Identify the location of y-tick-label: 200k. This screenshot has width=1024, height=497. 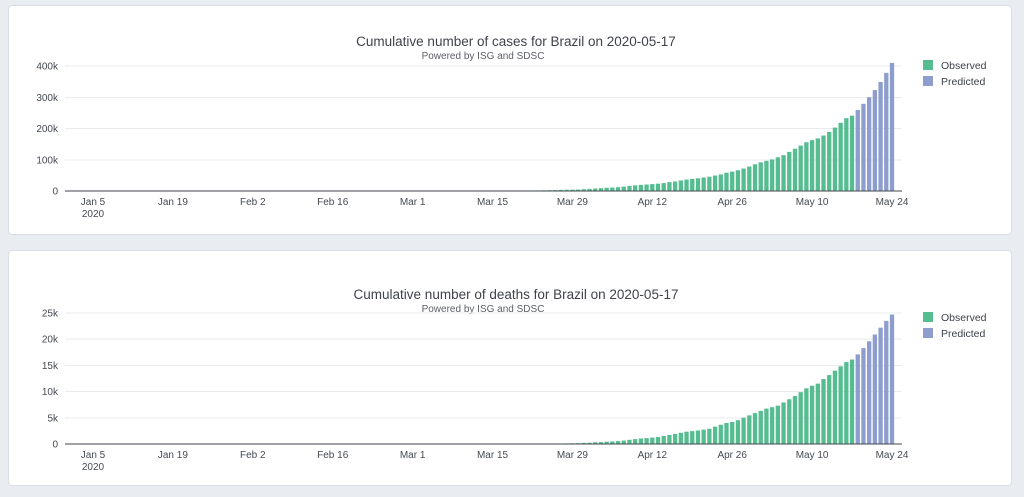
(47, 129).